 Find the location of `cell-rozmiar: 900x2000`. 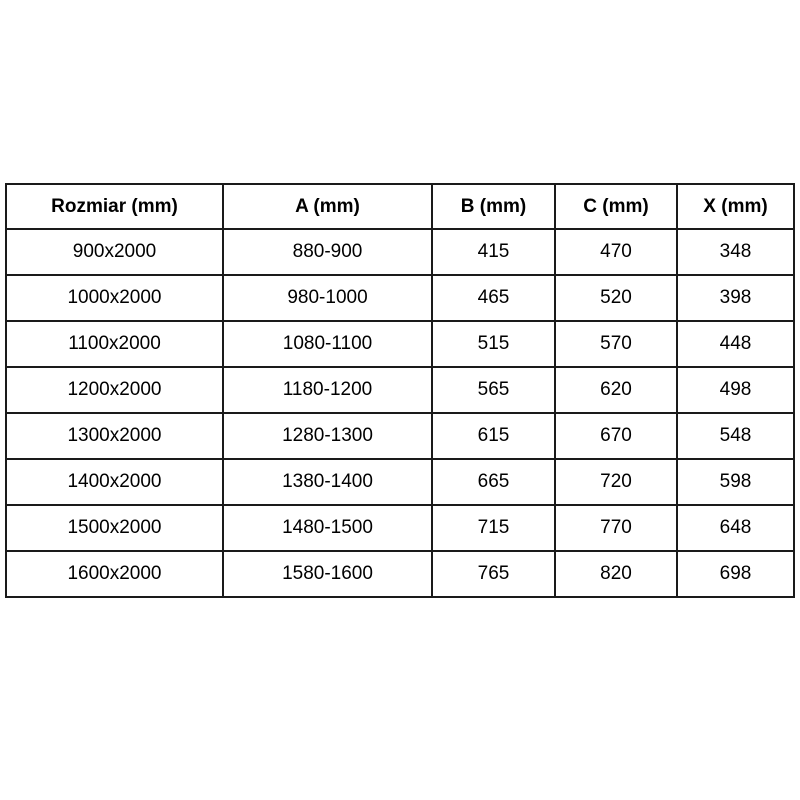

cell-rozmiar: 900x2000 is located at coordinates (114, 252).